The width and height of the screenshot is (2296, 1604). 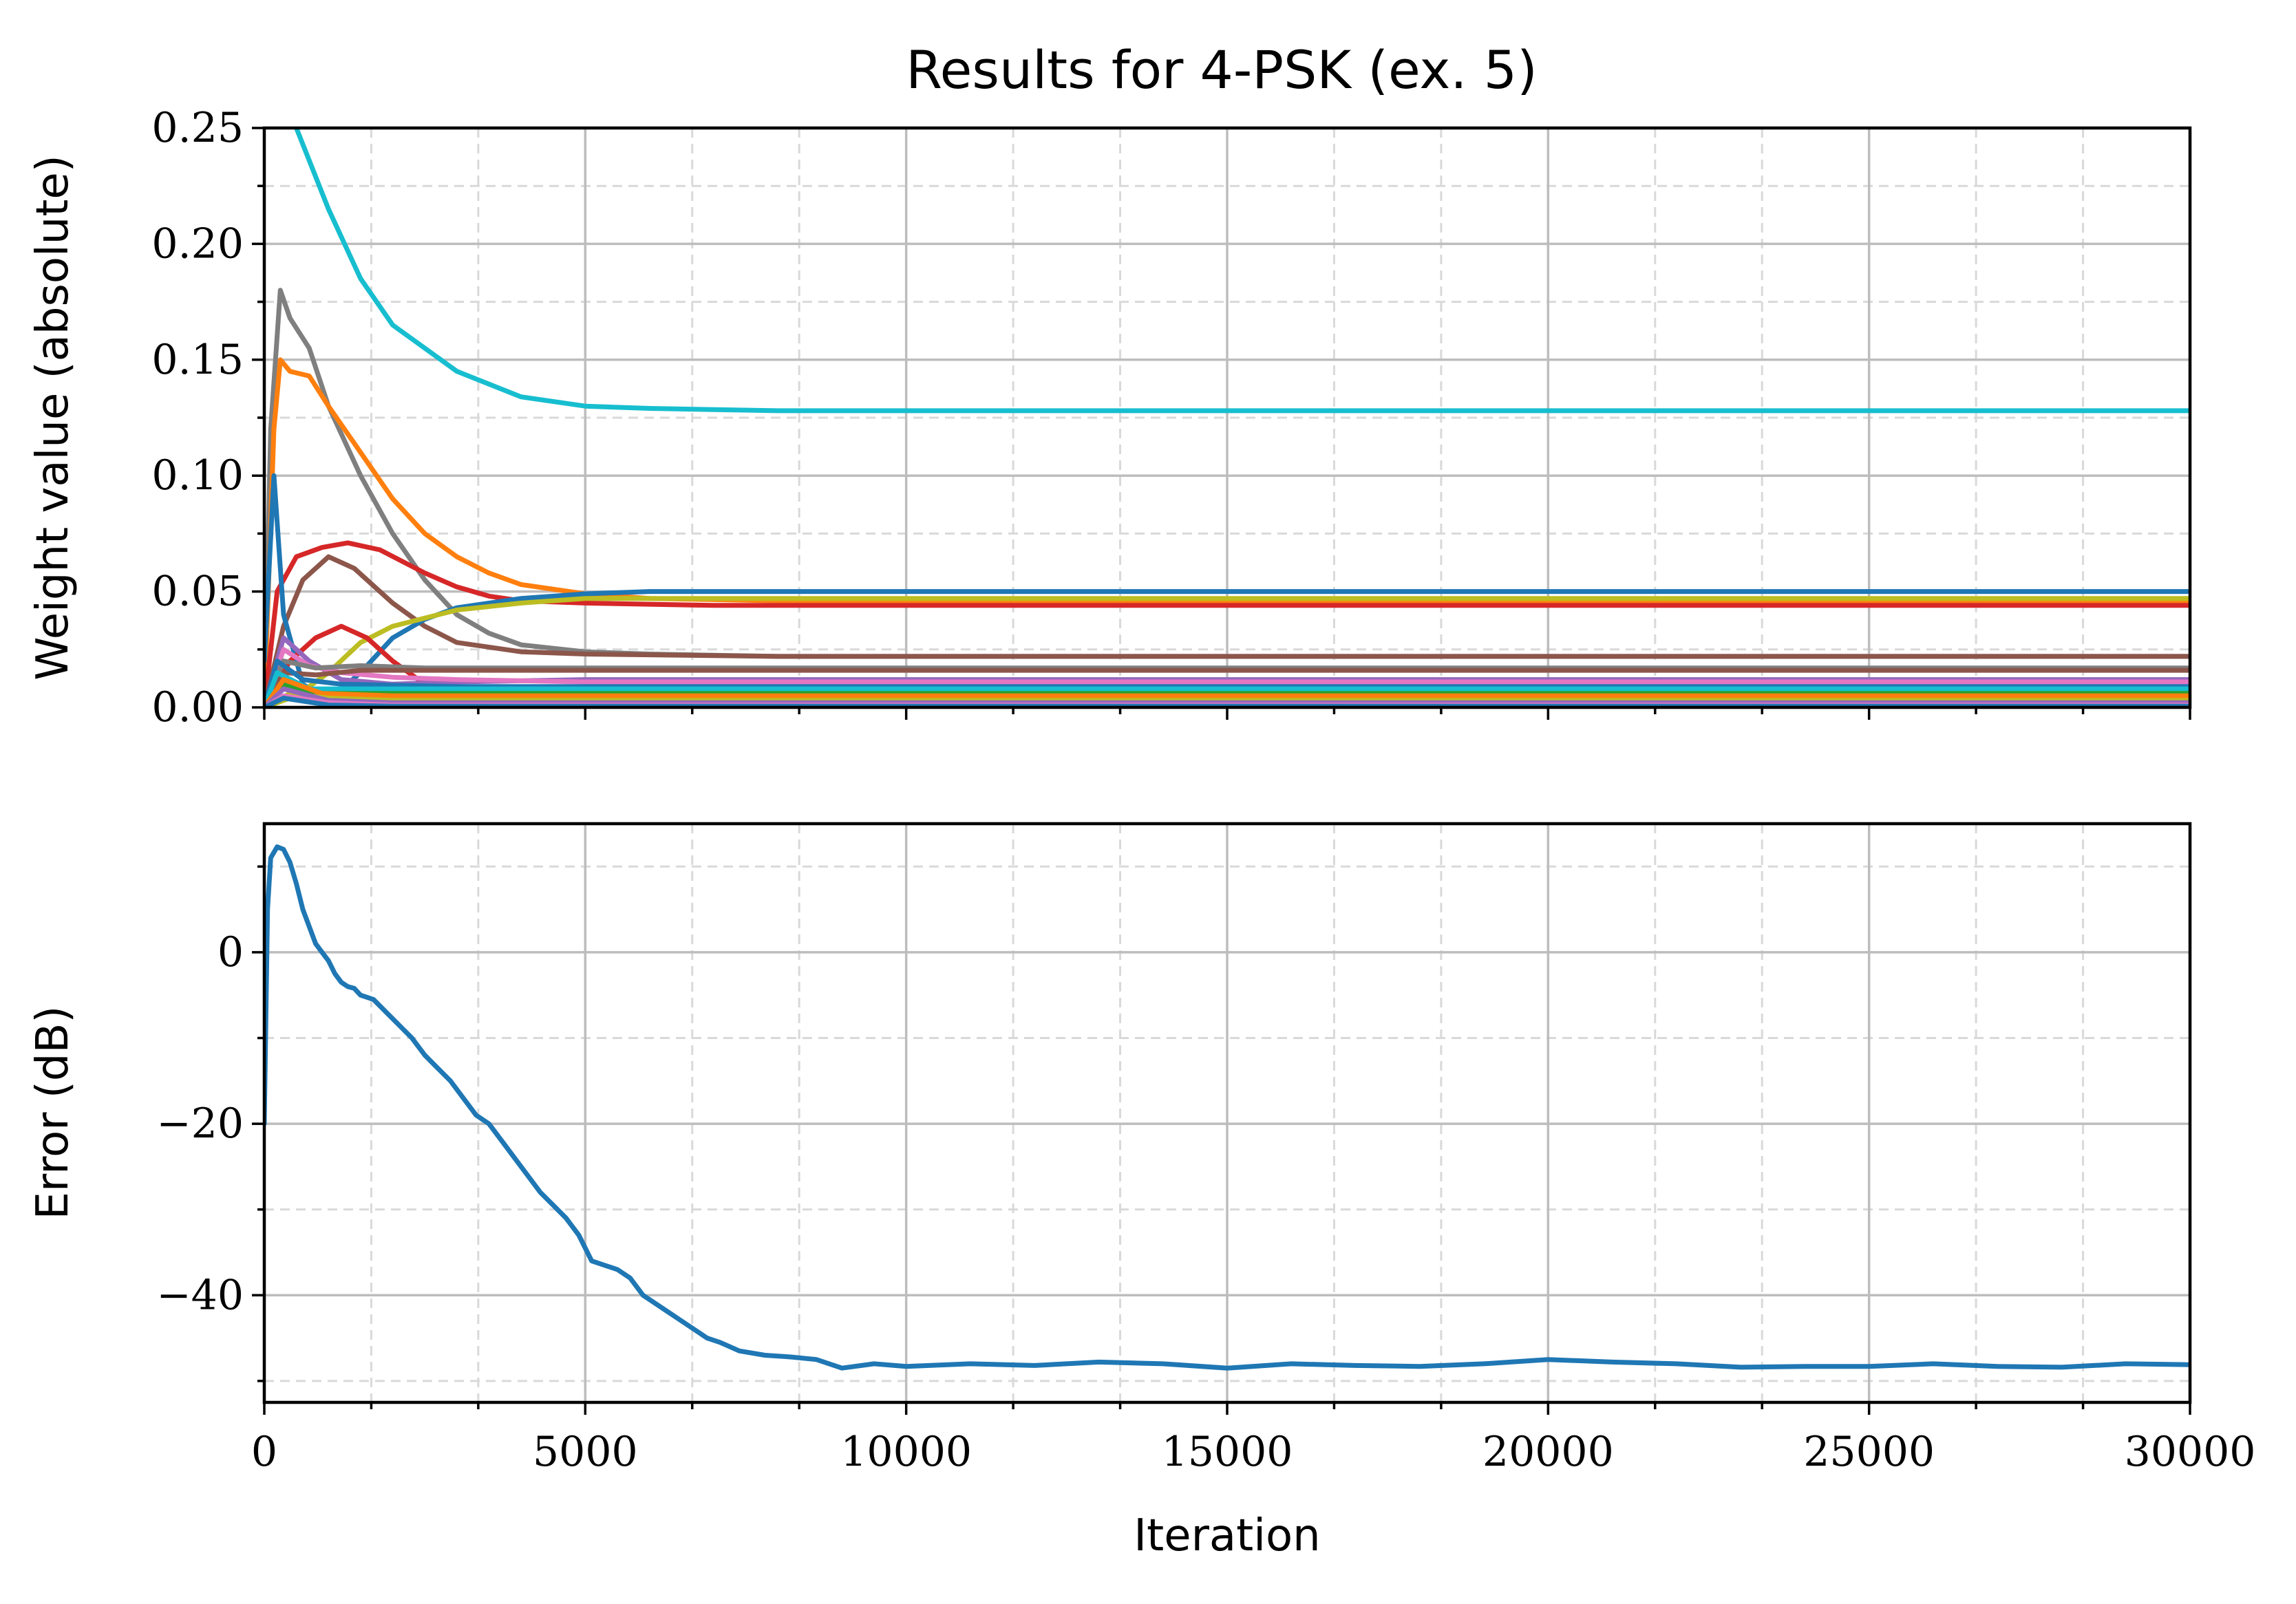 What do you see at coordinates (2190, 1452) in the screenshot?
I see `x-tick-label: 30000` at bounding box center [2190, 1452].